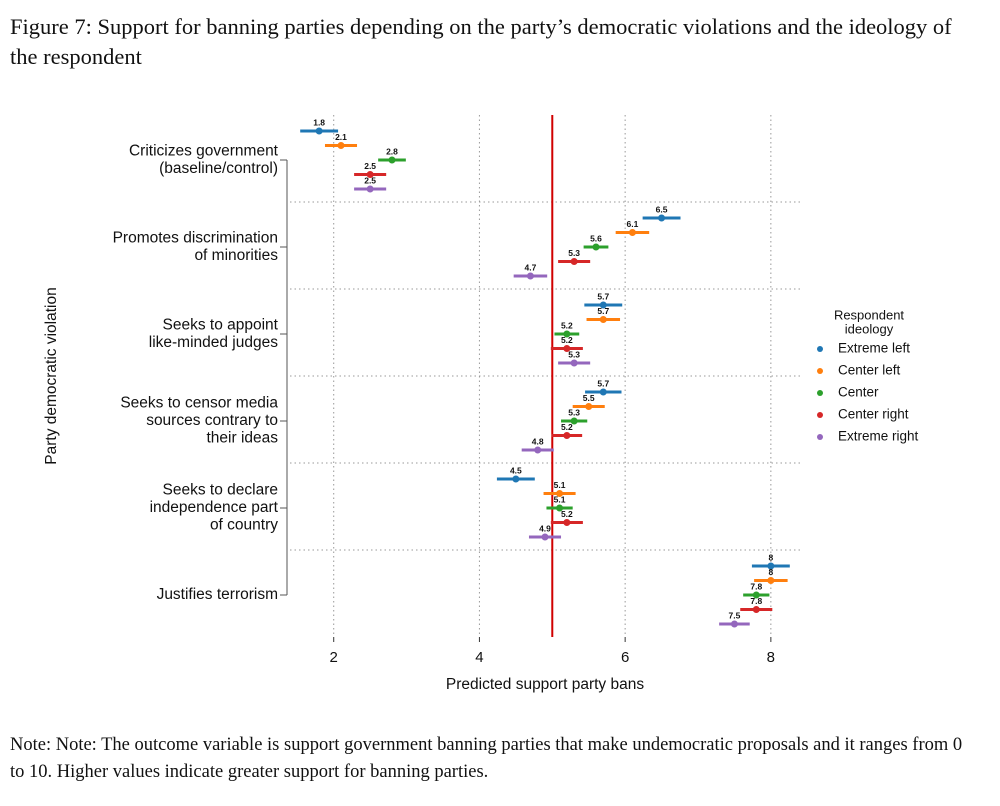  What do you see at coordinates (858, 392) in the screenshot?
I see `legend-label: Center` at bounding box center [858, 392].